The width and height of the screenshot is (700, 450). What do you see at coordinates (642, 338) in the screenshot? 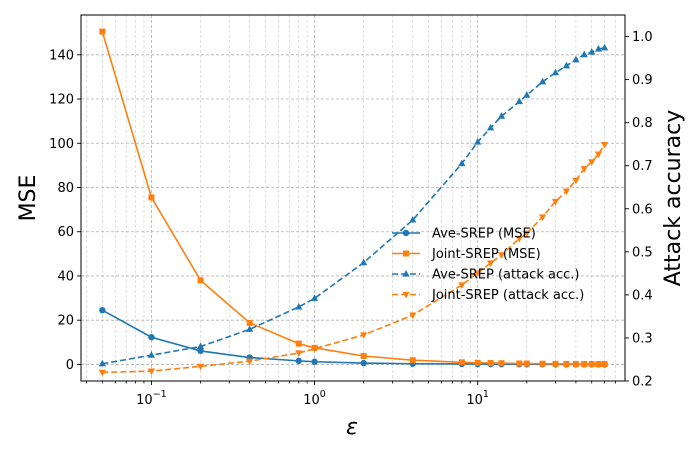
I see `y-right-tick-label: 0.3` at bounding box center [642, 338].